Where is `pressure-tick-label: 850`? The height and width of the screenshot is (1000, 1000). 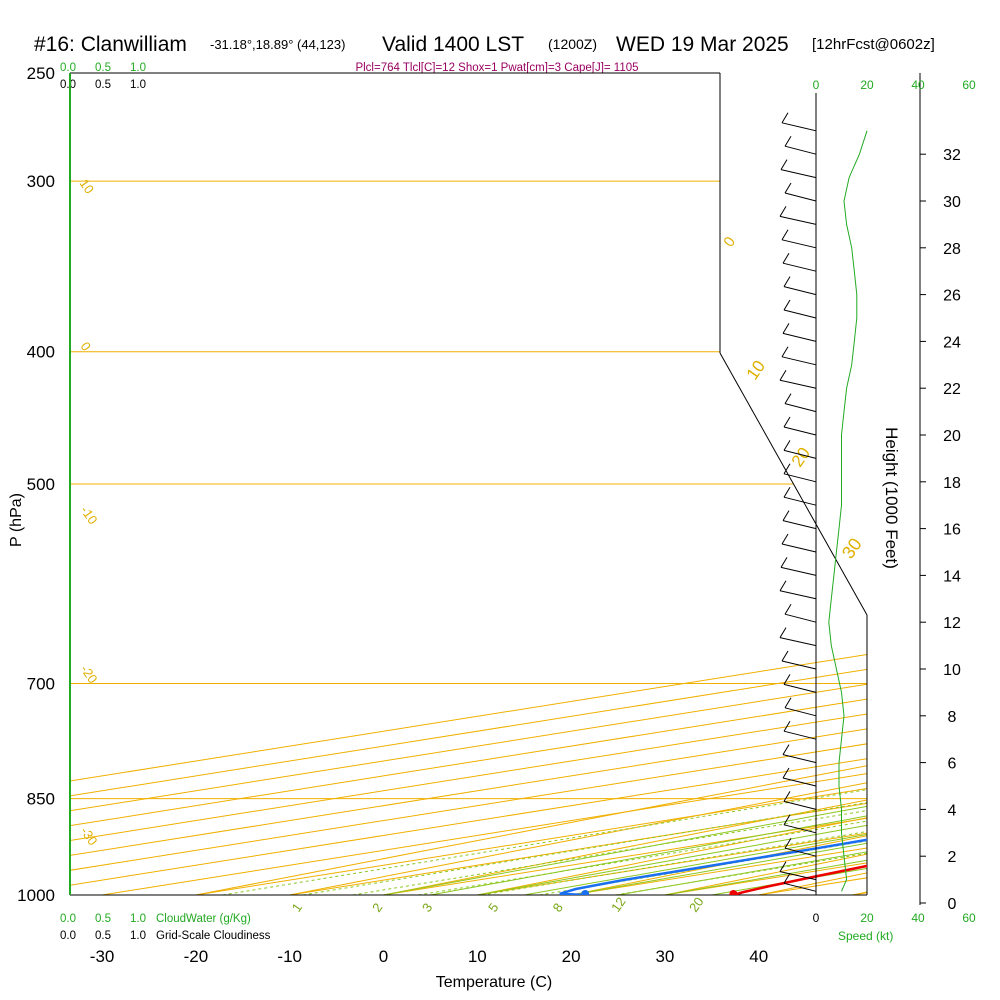 pressure-tick-label: 850 is located at coordinates (41, 799).